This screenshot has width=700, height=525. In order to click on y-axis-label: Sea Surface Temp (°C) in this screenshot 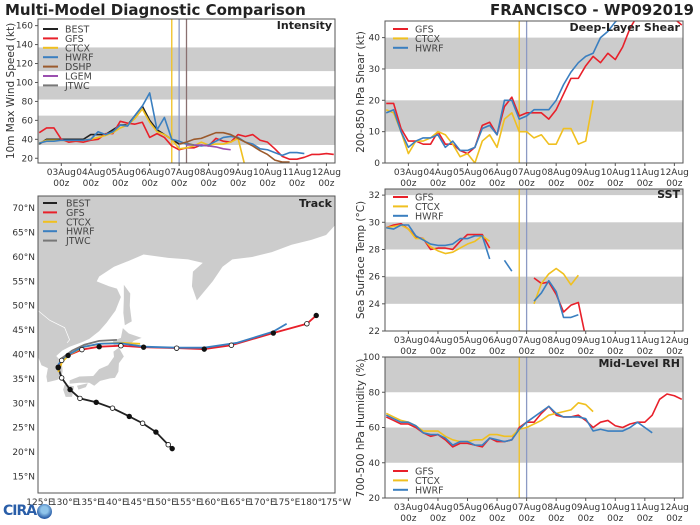, I will do `click(361, 260)`.